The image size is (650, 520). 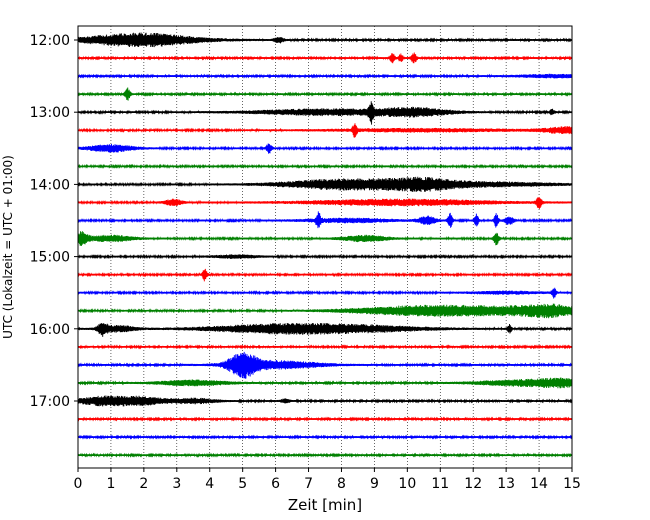 I want to click on x-tick-label: 5, so click(x=242, y=484).